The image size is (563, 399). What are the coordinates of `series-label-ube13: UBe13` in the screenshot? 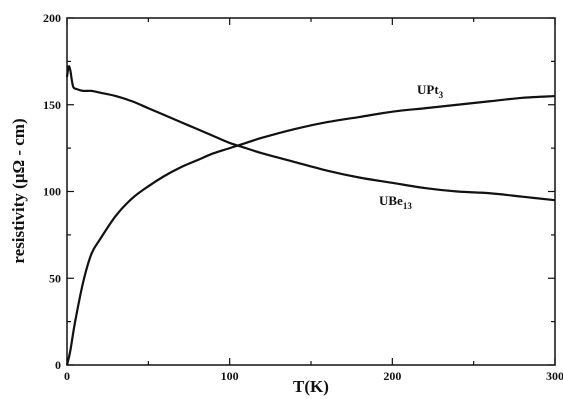 It's located at (395, 202).